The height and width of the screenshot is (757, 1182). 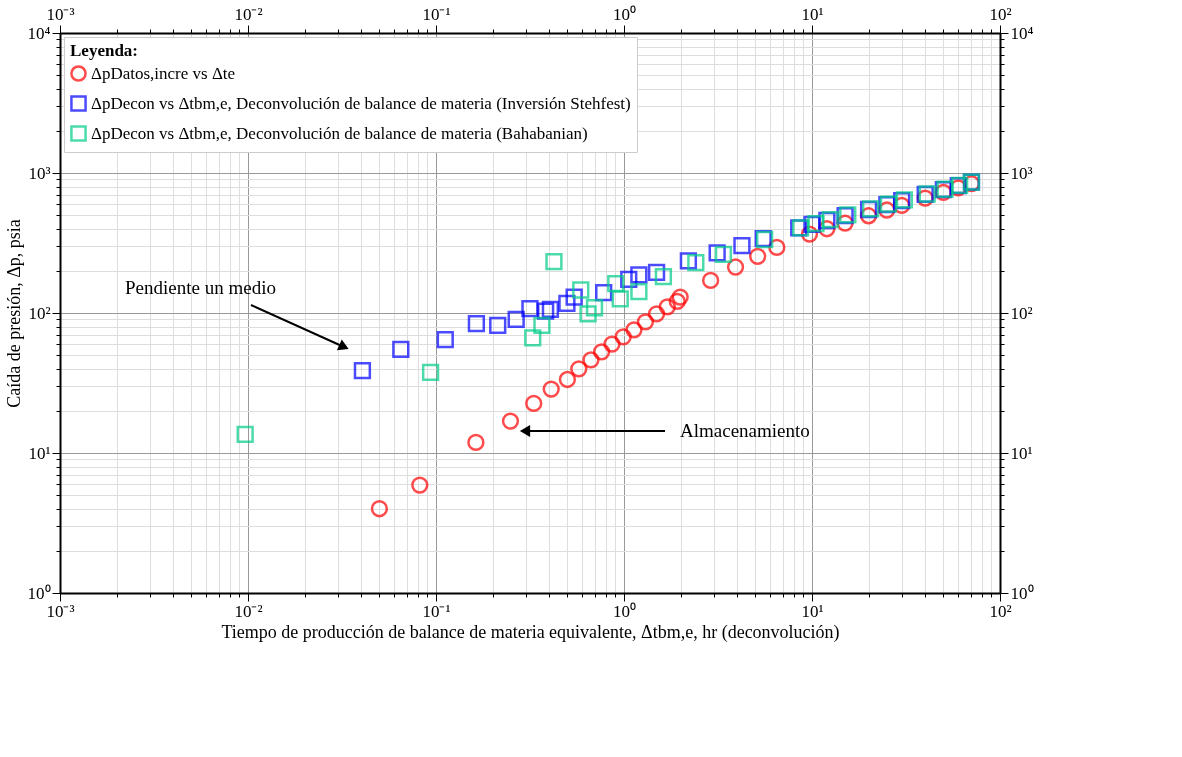 What do you see at coordinates (39, 313) in the screenshot?
I see `y-tick-label: 10²` at bounding box center [39, 313].